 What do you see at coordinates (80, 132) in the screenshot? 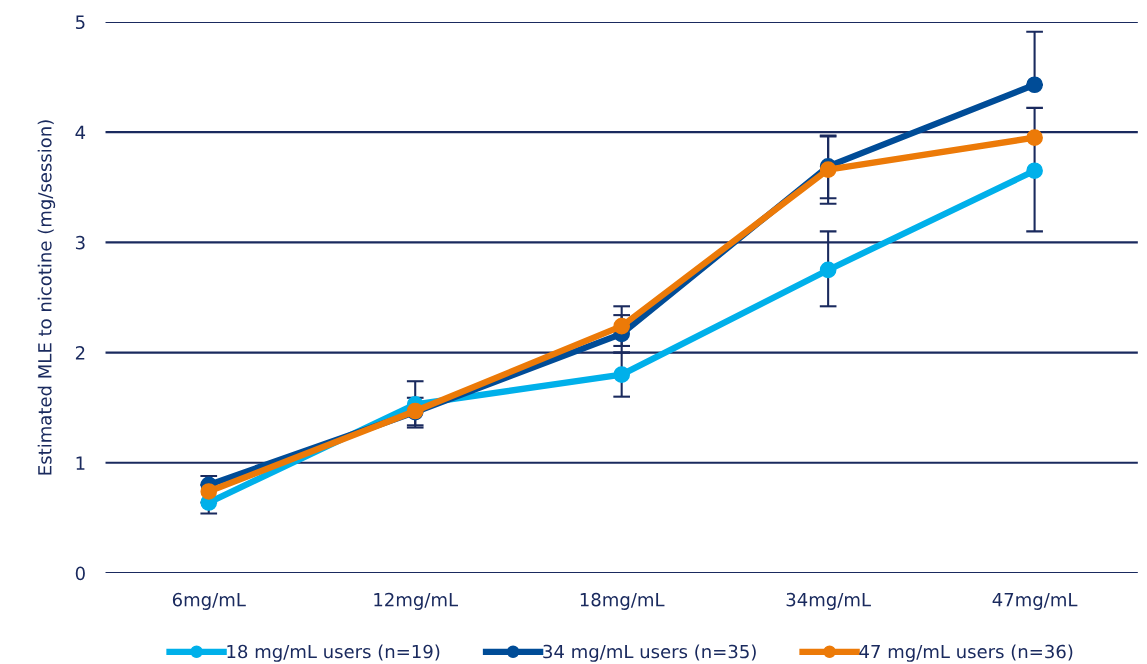
I see `y-tick-label: 4` at bounding box center [80, 132].